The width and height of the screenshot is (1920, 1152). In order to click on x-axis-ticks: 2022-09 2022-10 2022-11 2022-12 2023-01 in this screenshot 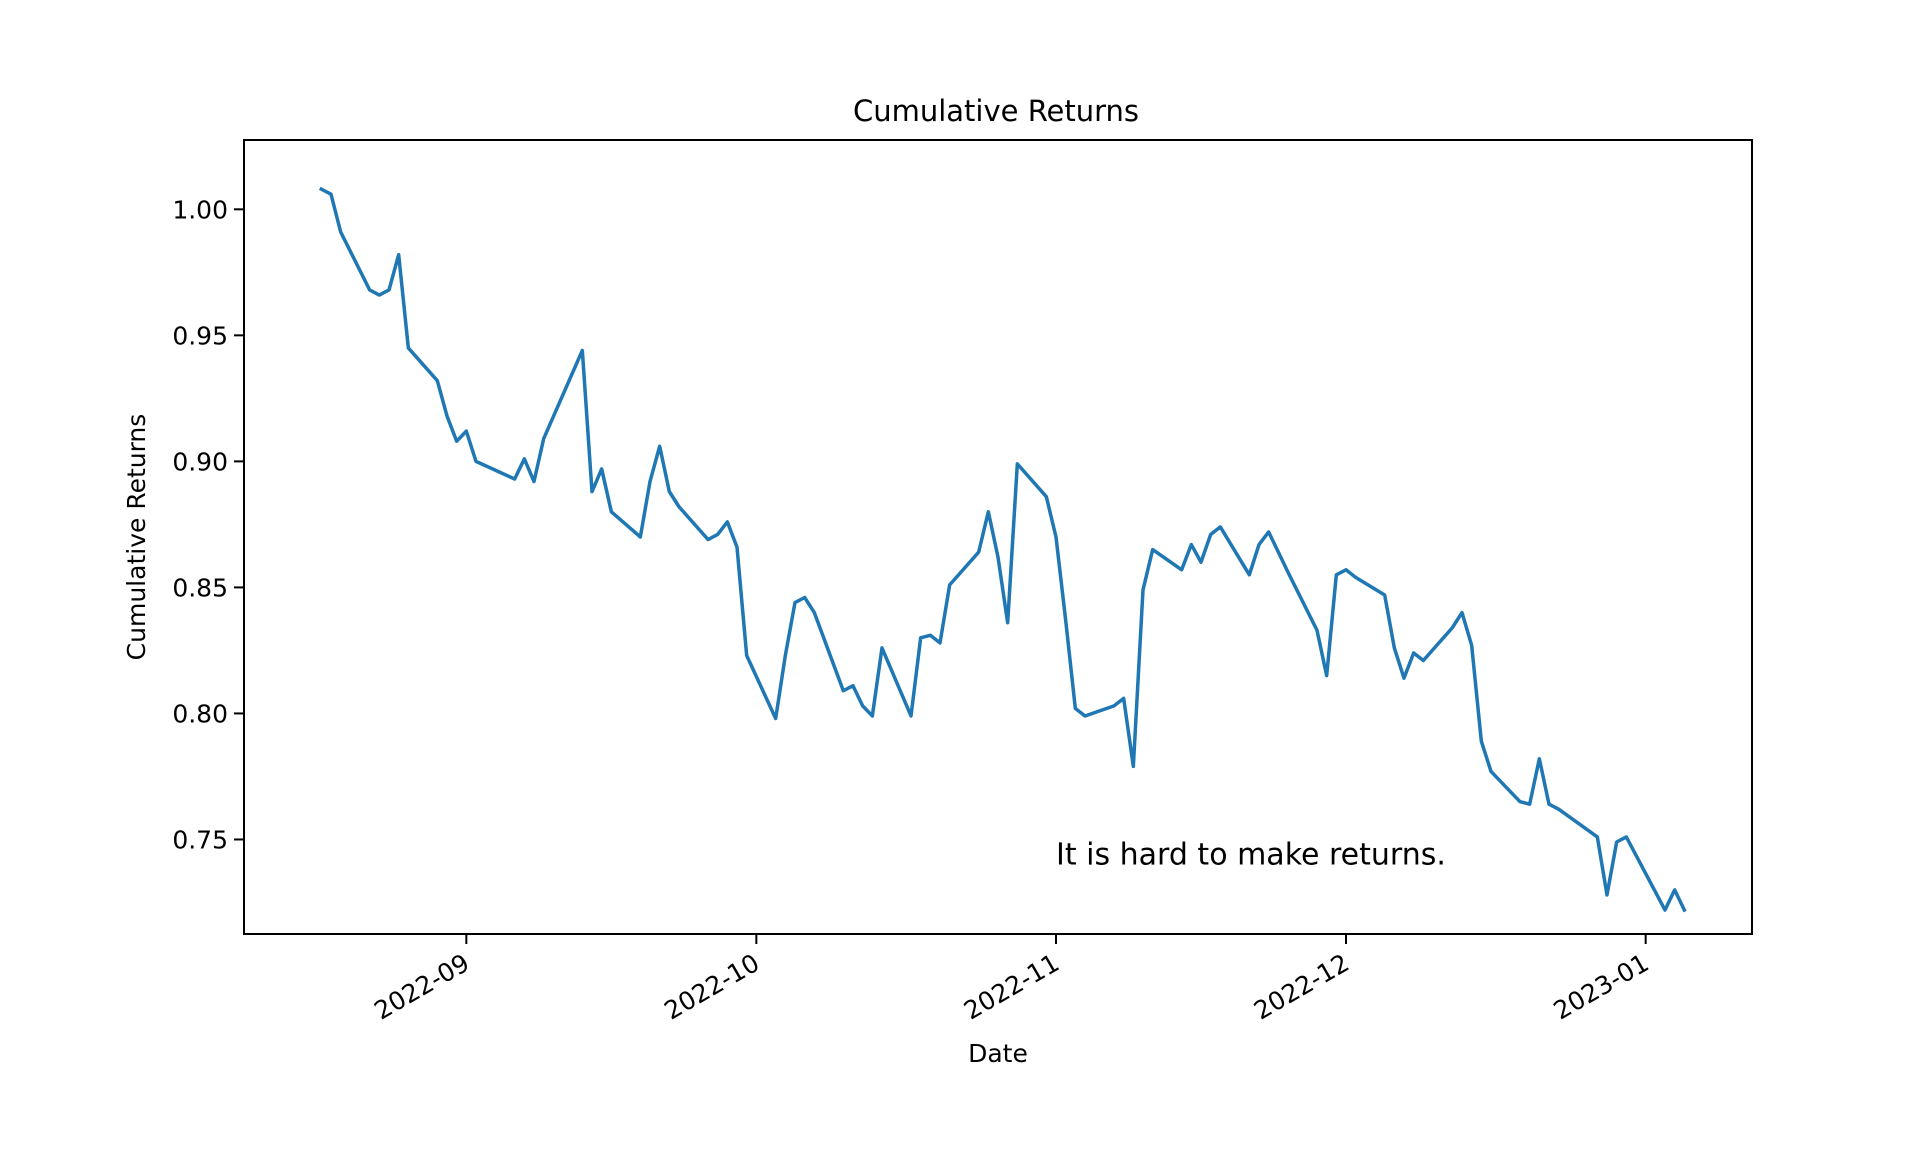, I will do `click(1011, 979)`.